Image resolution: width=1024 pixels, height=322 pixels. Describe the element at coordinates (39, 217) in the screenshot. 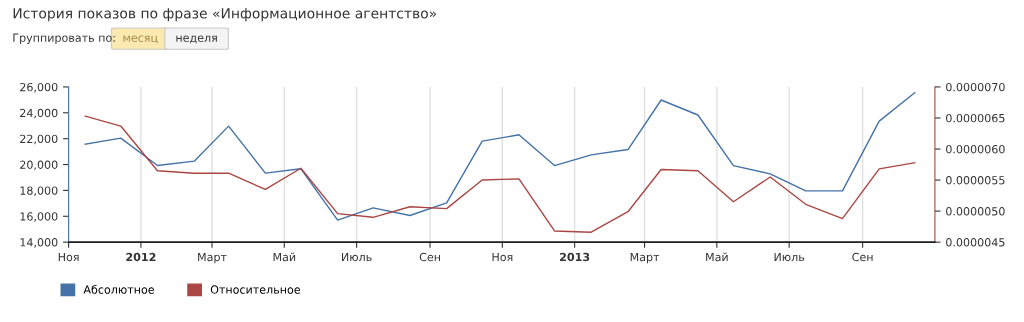

I see `y-tick-label: 16,000` at that location.